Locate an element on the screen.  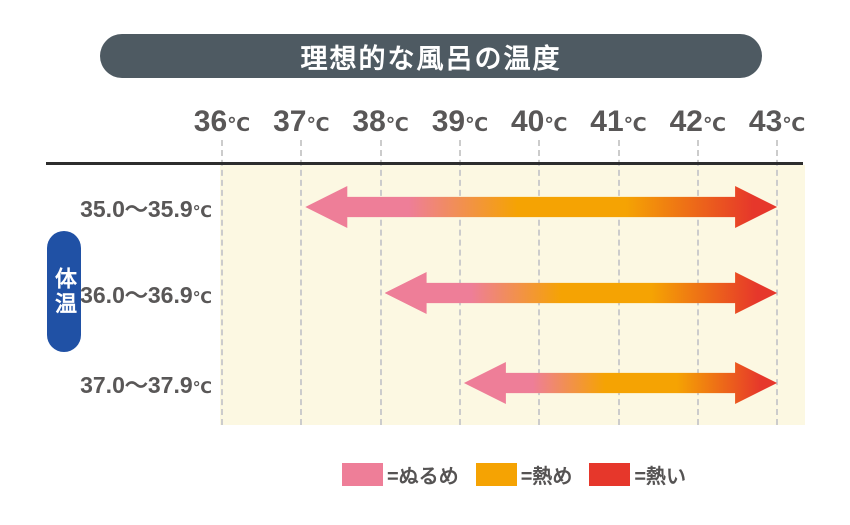
x-tick-label: 39℃ is located at coordinates (460, 121).